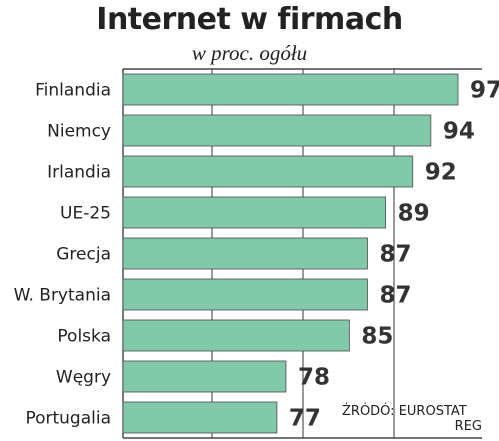 The image size is (499, 441). I want to click on bar-polska, so click(236, 335).